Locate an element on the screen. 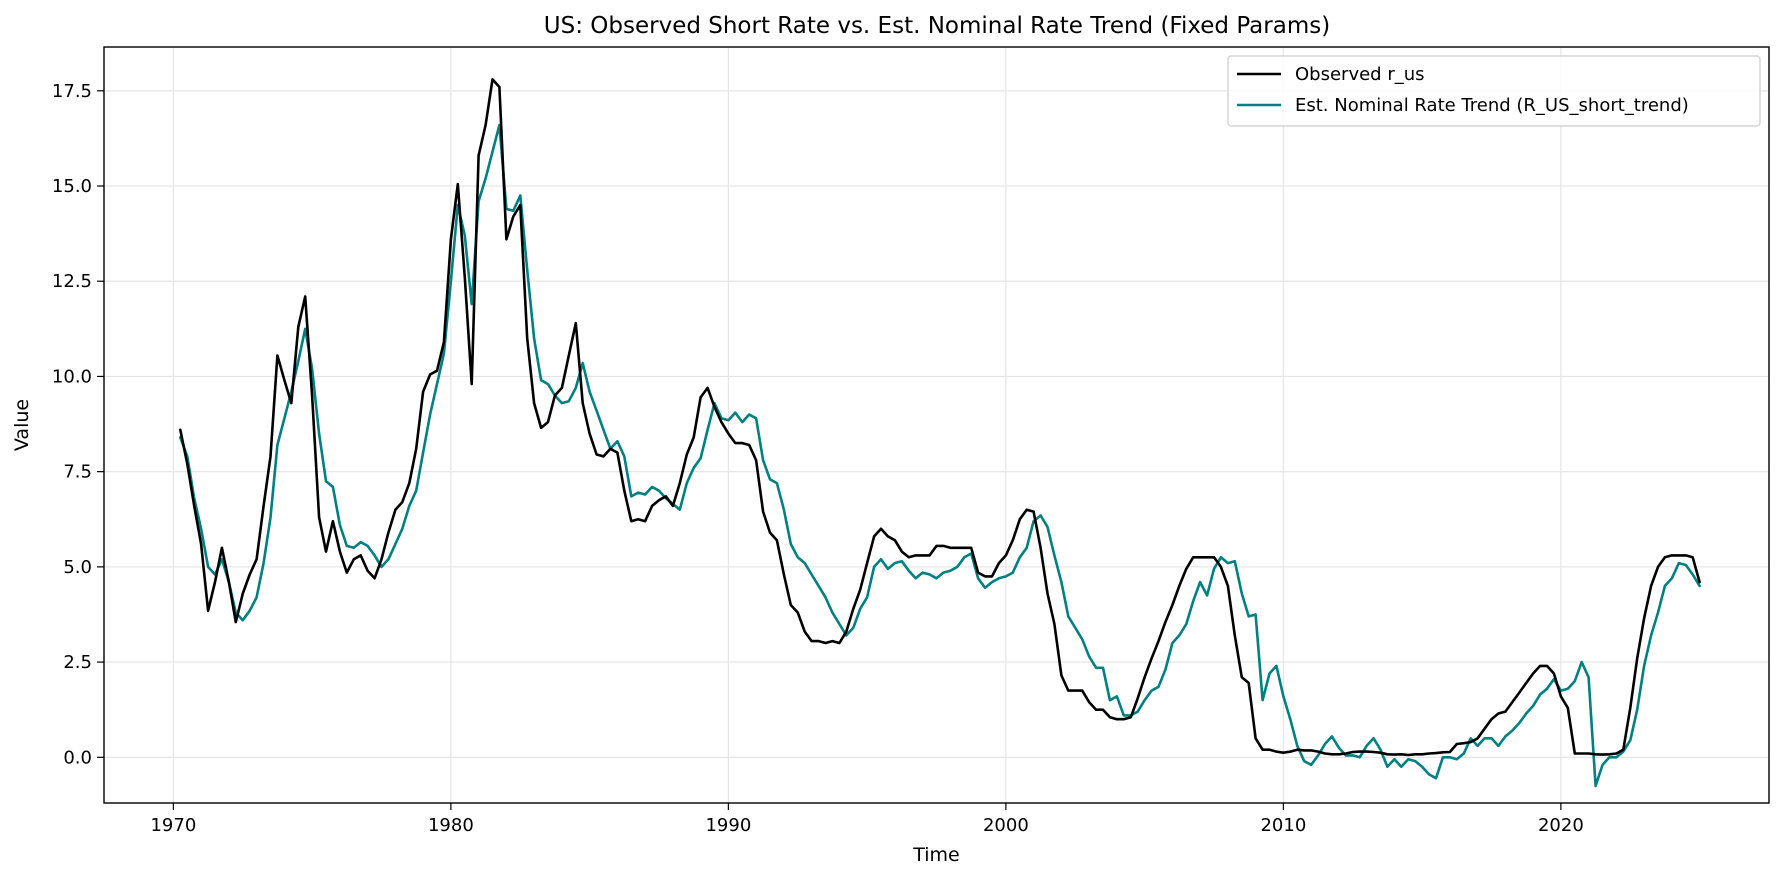  x-tick-label: 1980 is located at coordinates (451, 825).